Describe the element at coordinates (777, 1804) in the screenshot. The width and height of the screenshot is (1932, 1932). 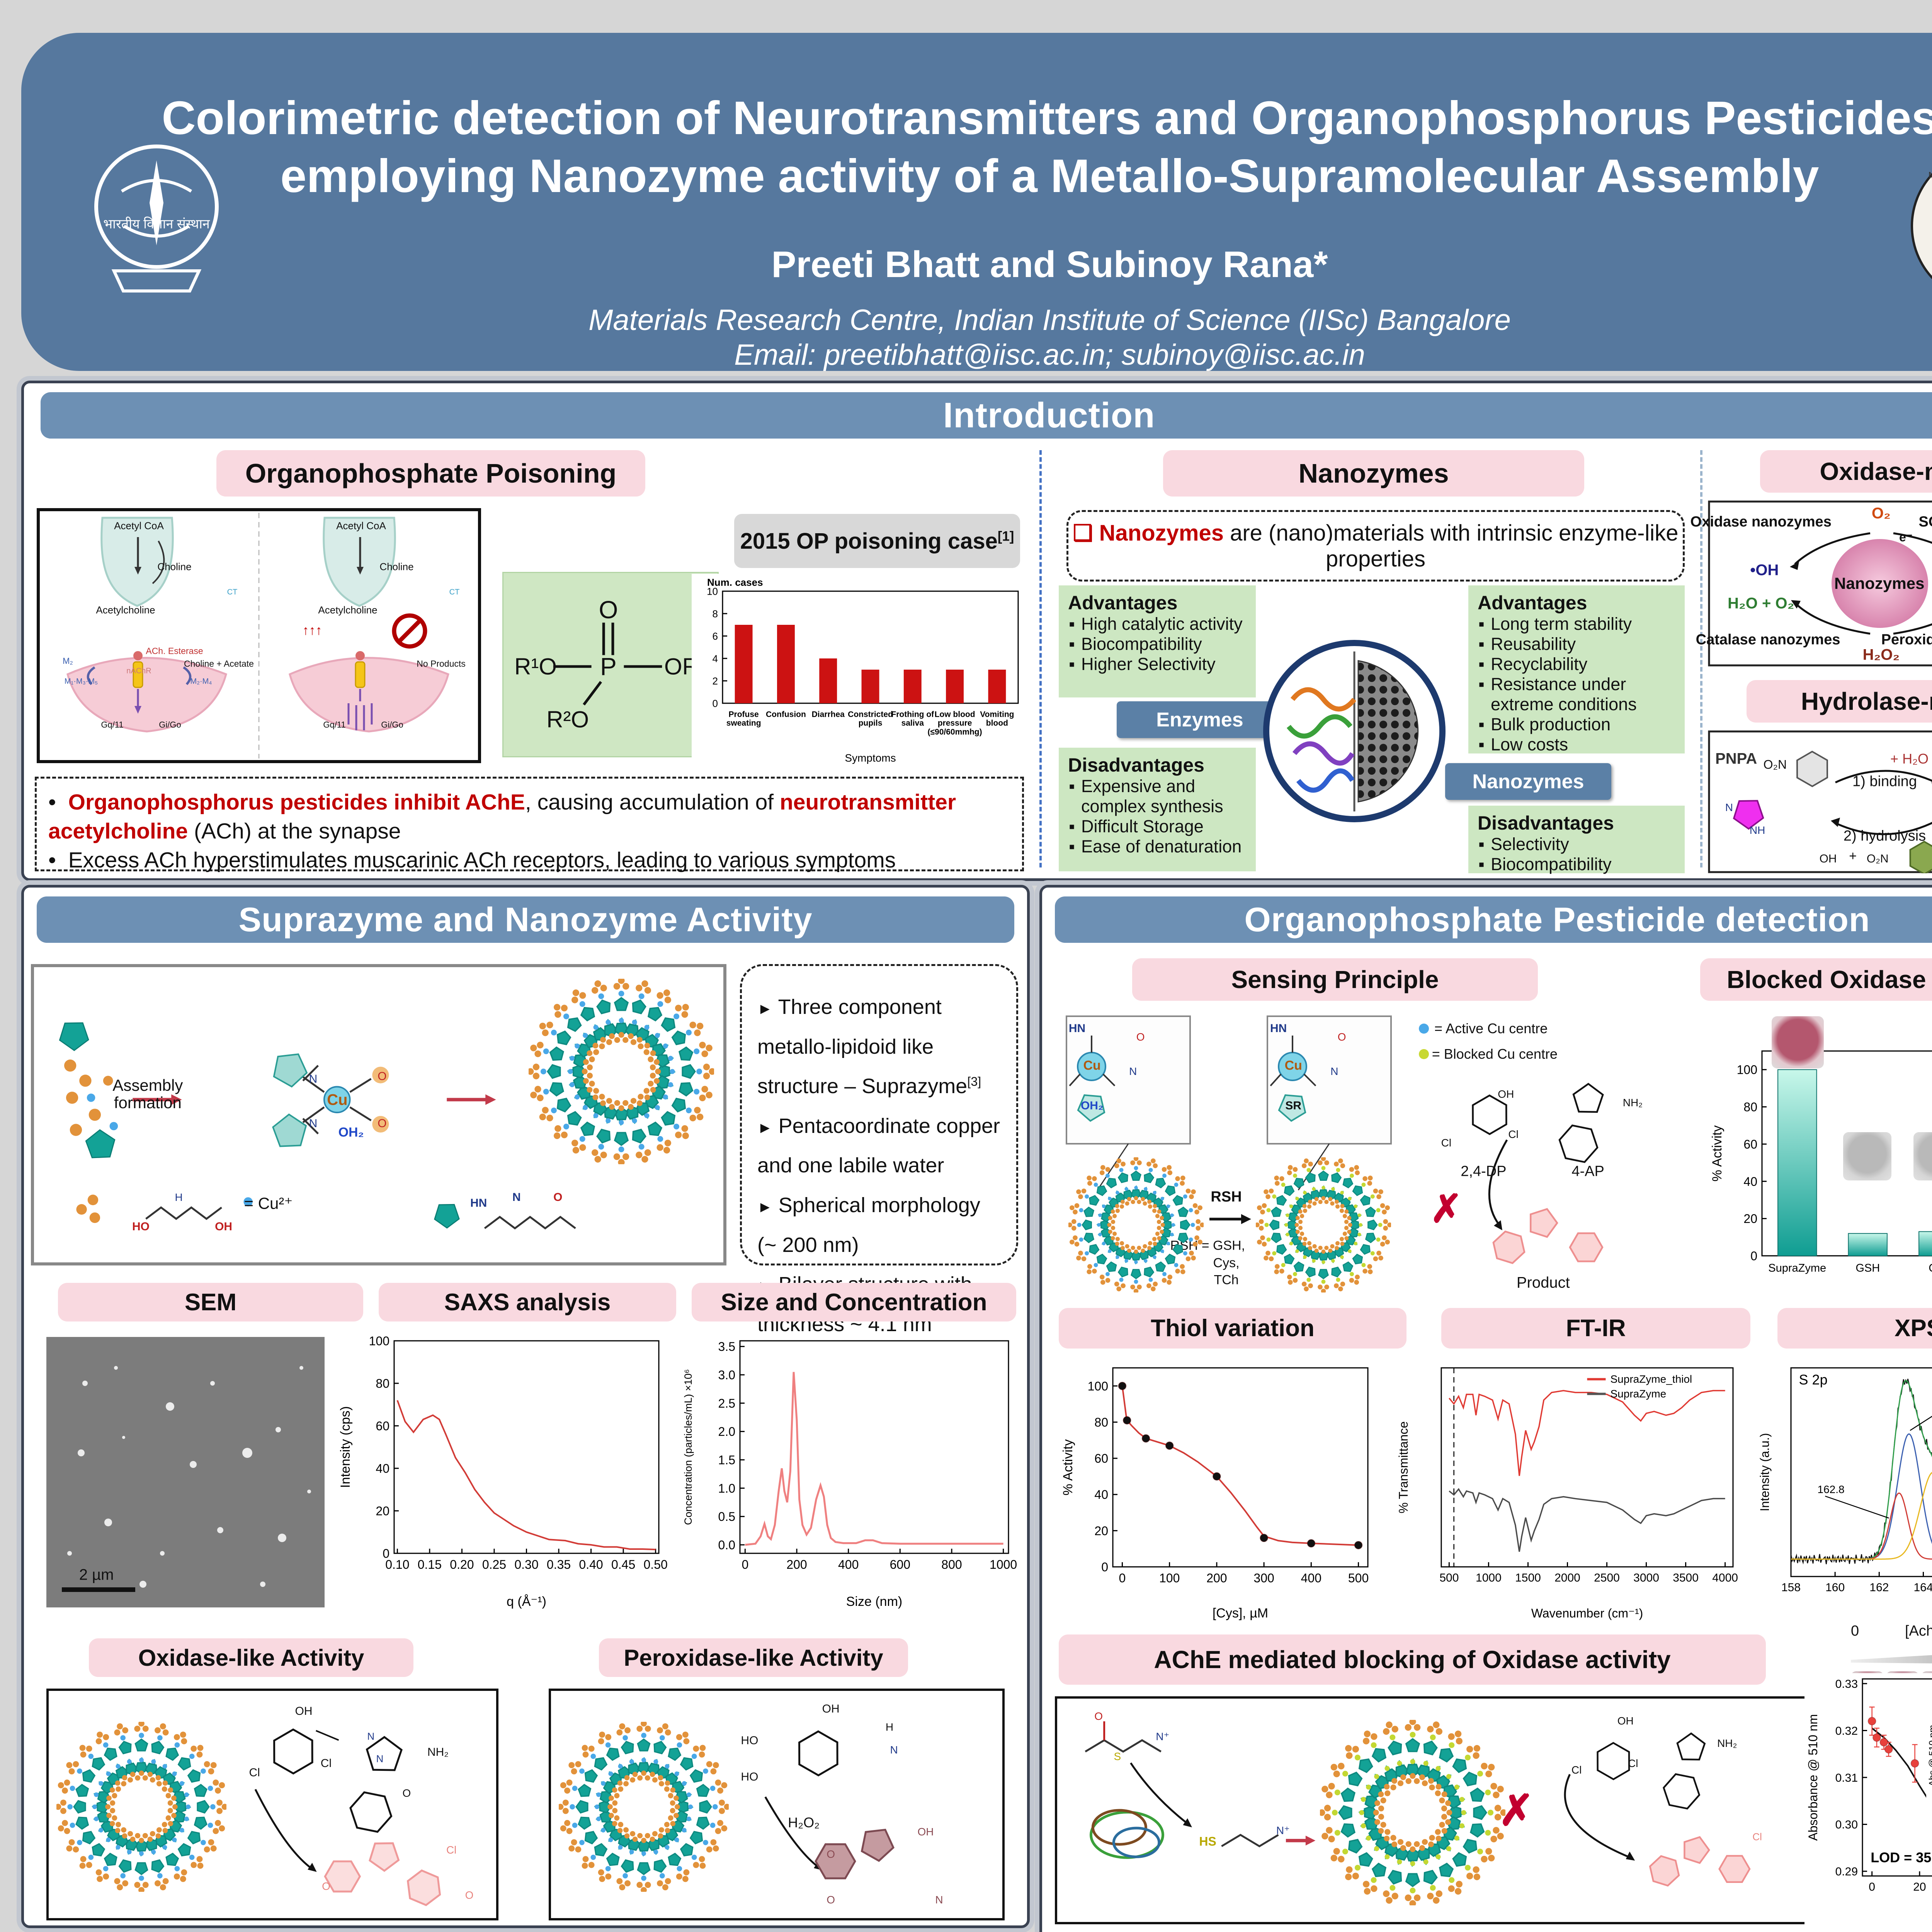
I see `peroxidase-activity-figure: OH HO HO H N H₂O₂ OH O O N` at that location.